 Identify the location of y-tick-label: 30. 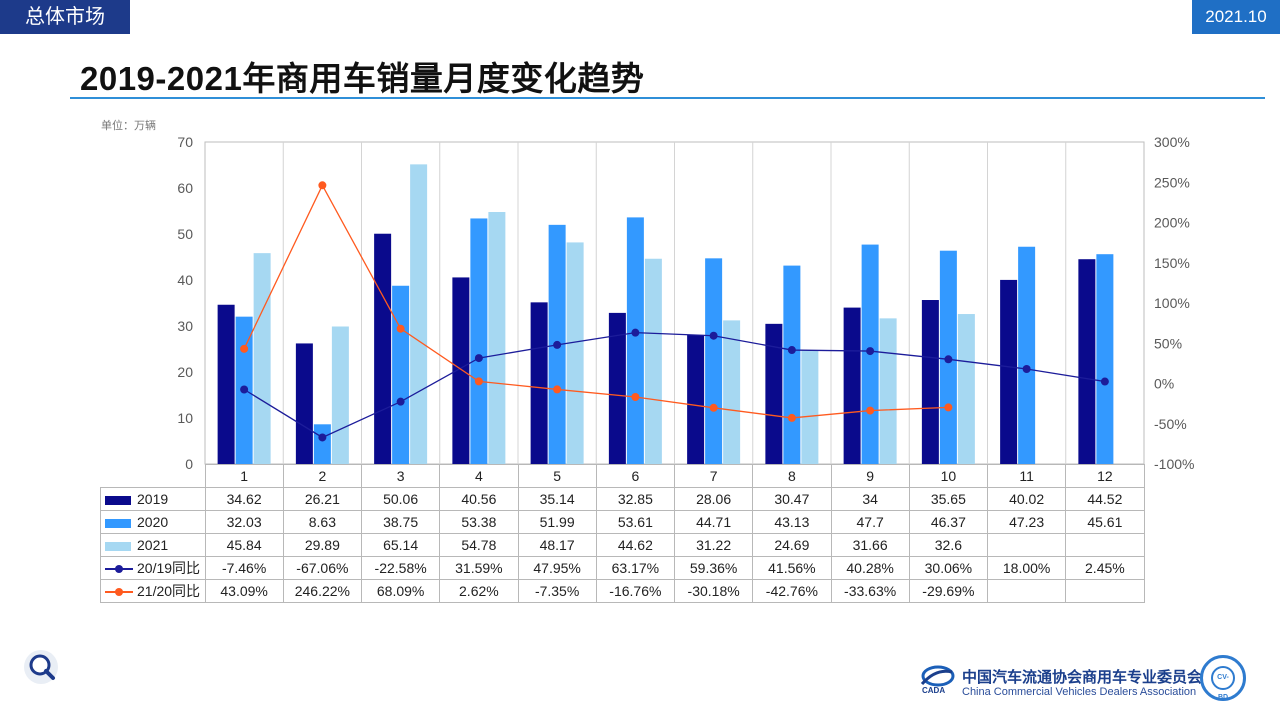
(185, 326).